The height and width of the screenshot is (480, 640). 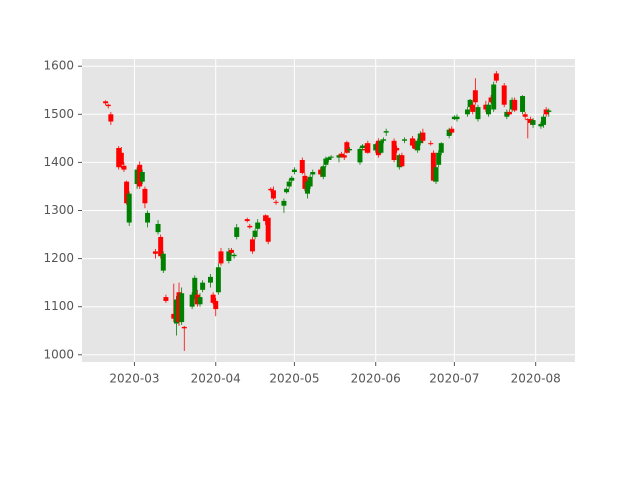 What do you see at coordinates (216, 379) in the screenshot?
I see `x-tick-label: 2020-04` at bounding box center [216, 379].